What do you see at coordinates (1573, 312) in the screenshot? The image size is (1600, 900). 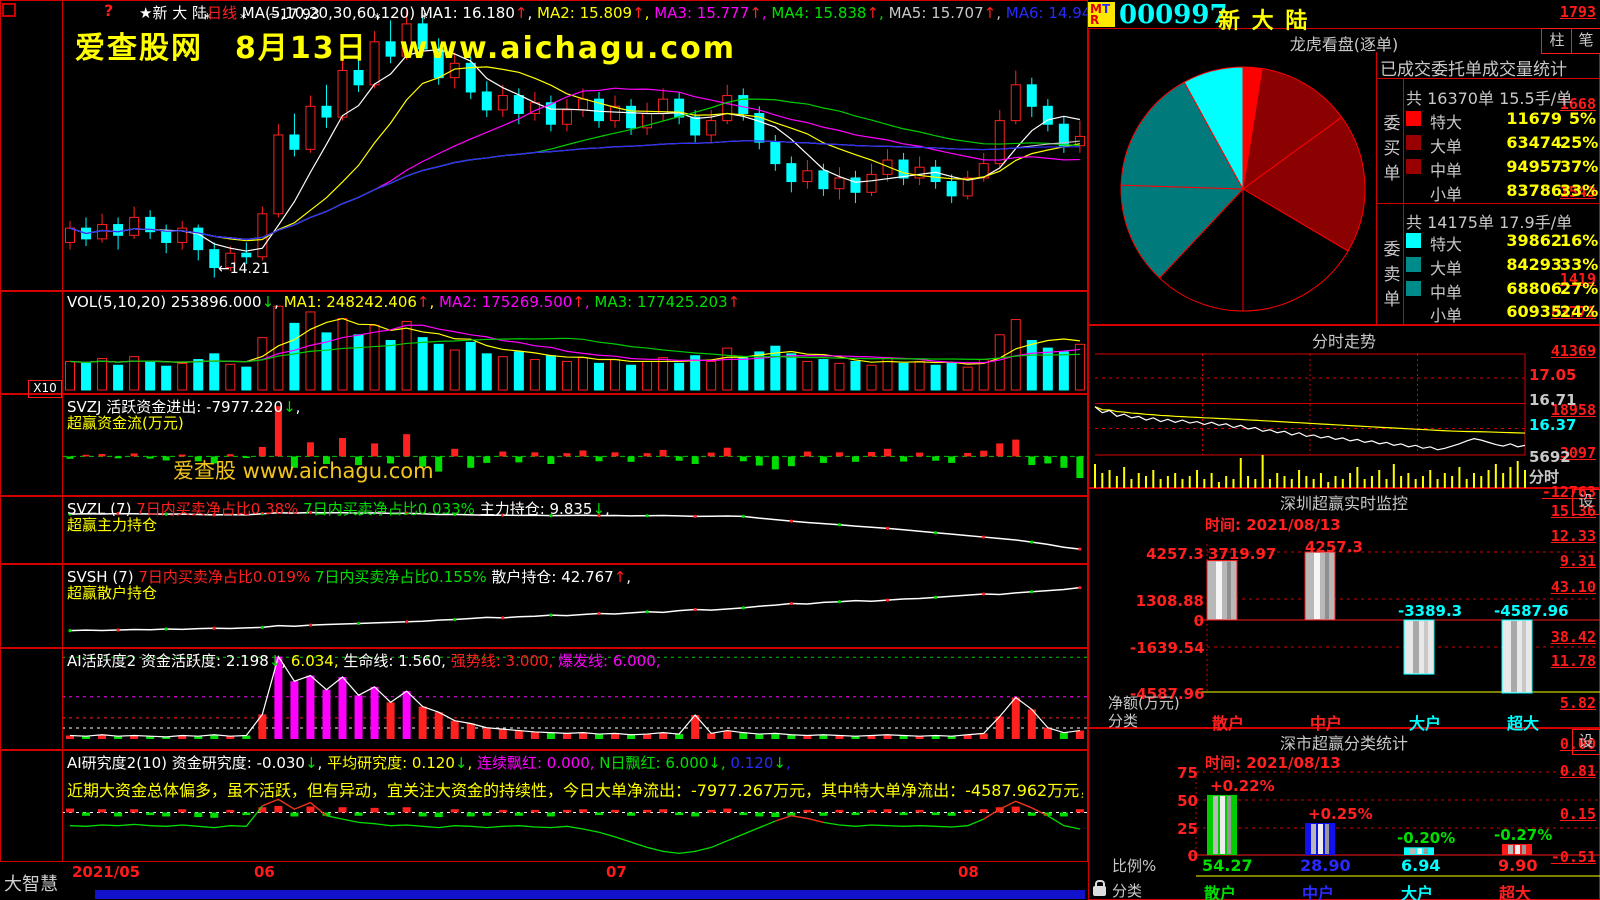 I see `axis-tick-label: 83771` at bounding box center [1573, 312].